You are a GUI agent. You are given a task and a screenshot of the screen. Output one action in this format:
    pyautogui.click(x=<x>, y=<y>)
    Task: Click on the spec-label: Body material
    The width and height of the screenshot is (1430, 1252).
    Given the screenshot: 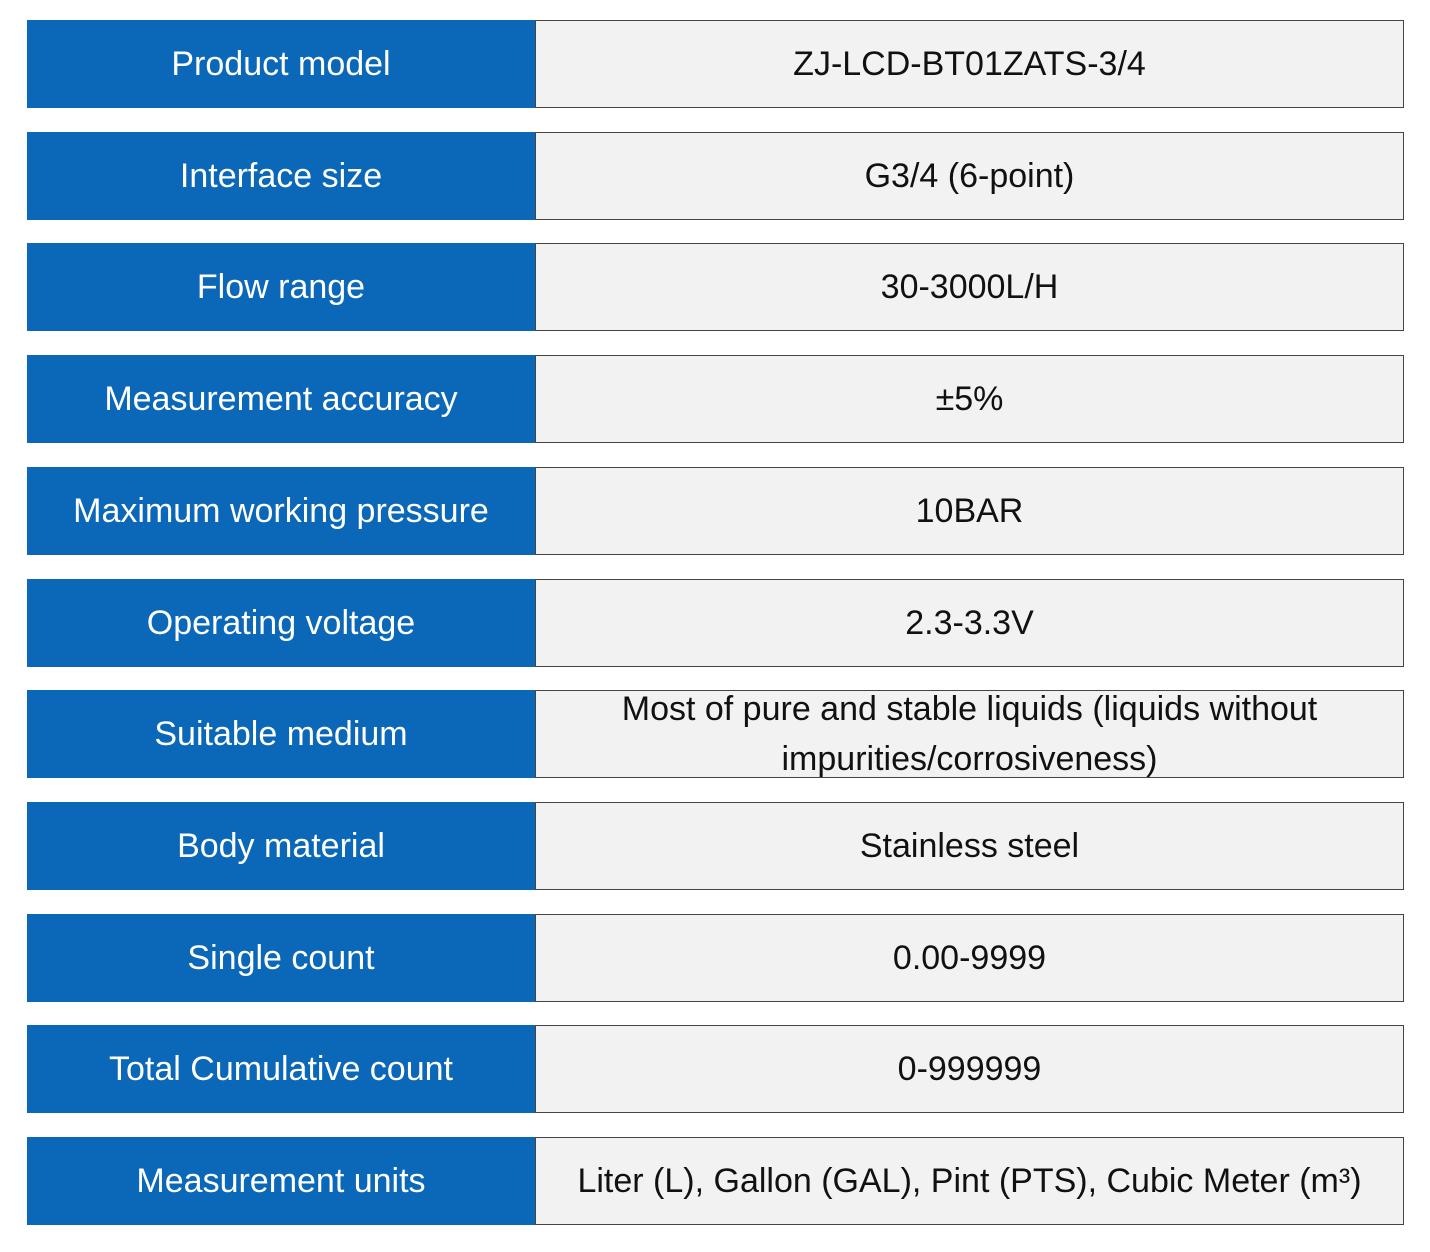 What is the action you would take?
    pyautogui.click(x=281, y=845)
    